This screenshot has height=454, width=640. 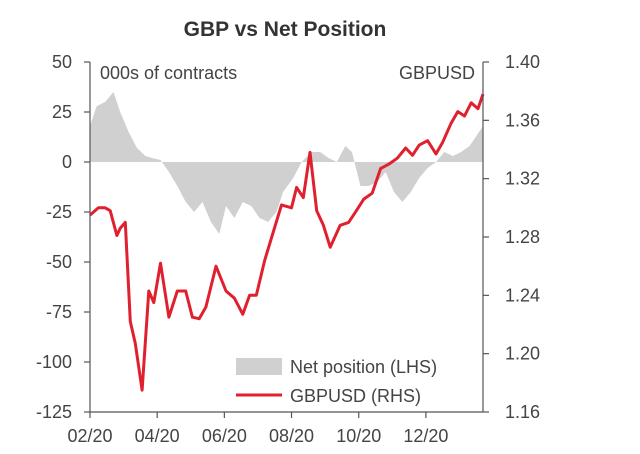 What do you see at coordinates (522, 295) in the screenshot?
I see `right-tick-label: 1.24` at bounding box center [522, 295].